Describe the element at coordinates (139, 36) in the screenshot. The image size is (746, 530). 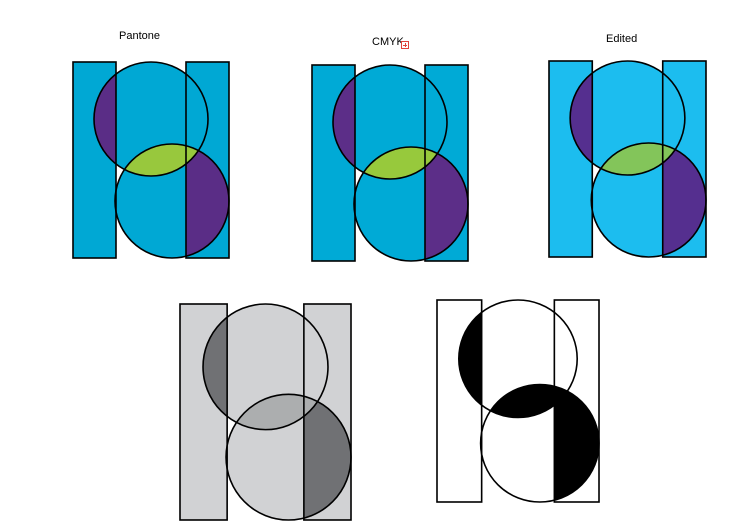
I see `pantone-caption: Pantone` at that location.